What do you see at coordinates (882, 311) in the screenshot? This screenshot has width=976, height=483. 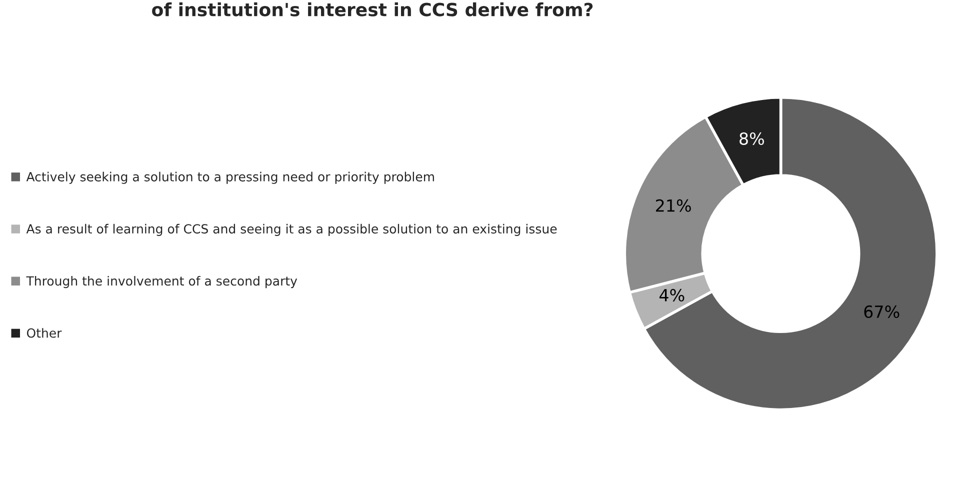 I see `data-label: 67%` at bounding box center [882, 311].